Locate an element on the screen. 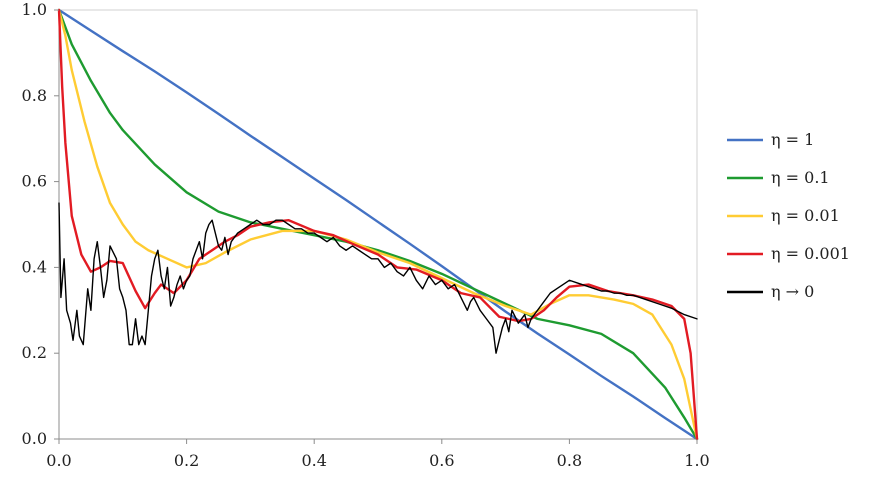  legend-label-2: η = 0.01 is located at coordinates (805, 215).